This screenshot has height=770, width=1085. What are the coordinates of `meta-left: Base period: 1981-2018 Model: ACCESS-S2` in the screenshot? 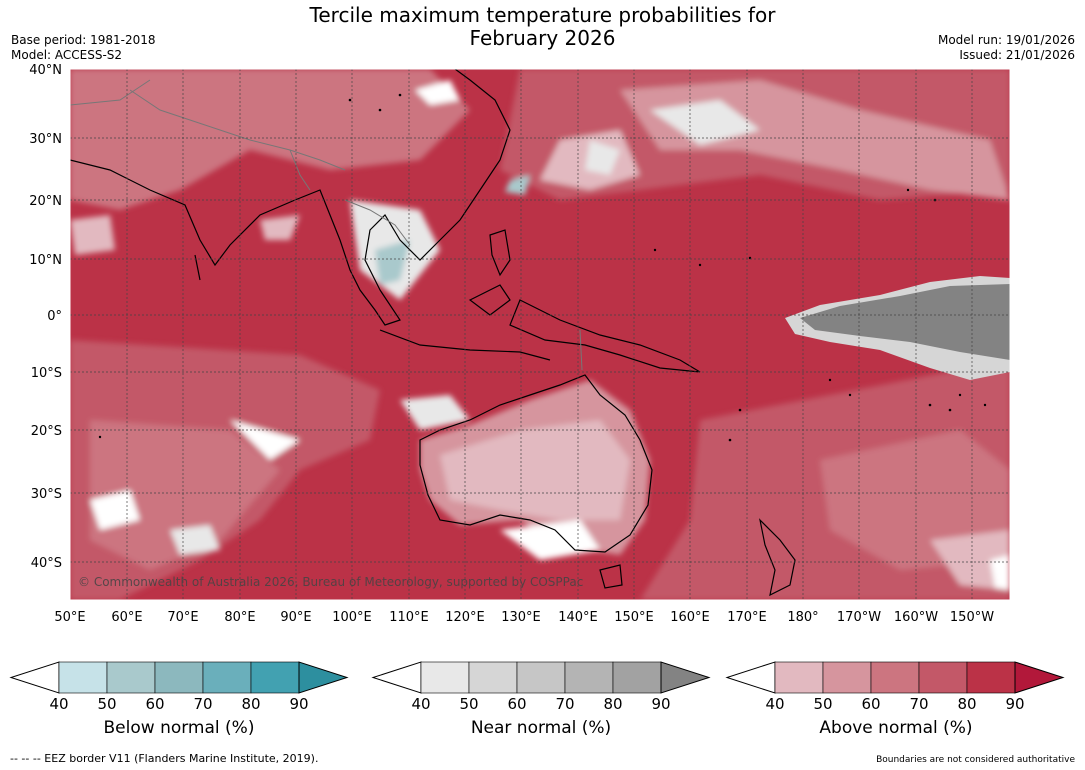 It's located at (83, 48).